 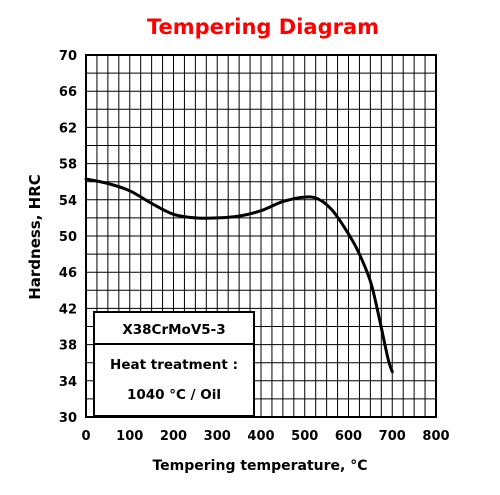 I want to click on y-tick-label: 30, so click(x=68, y=418).